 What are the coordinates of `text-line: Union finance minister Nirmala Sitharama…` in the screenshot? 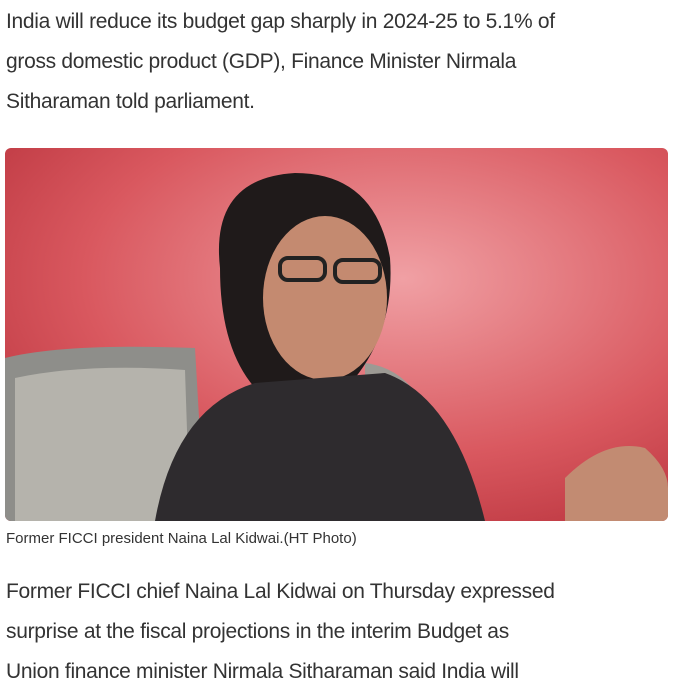 It's located at (262, 671).